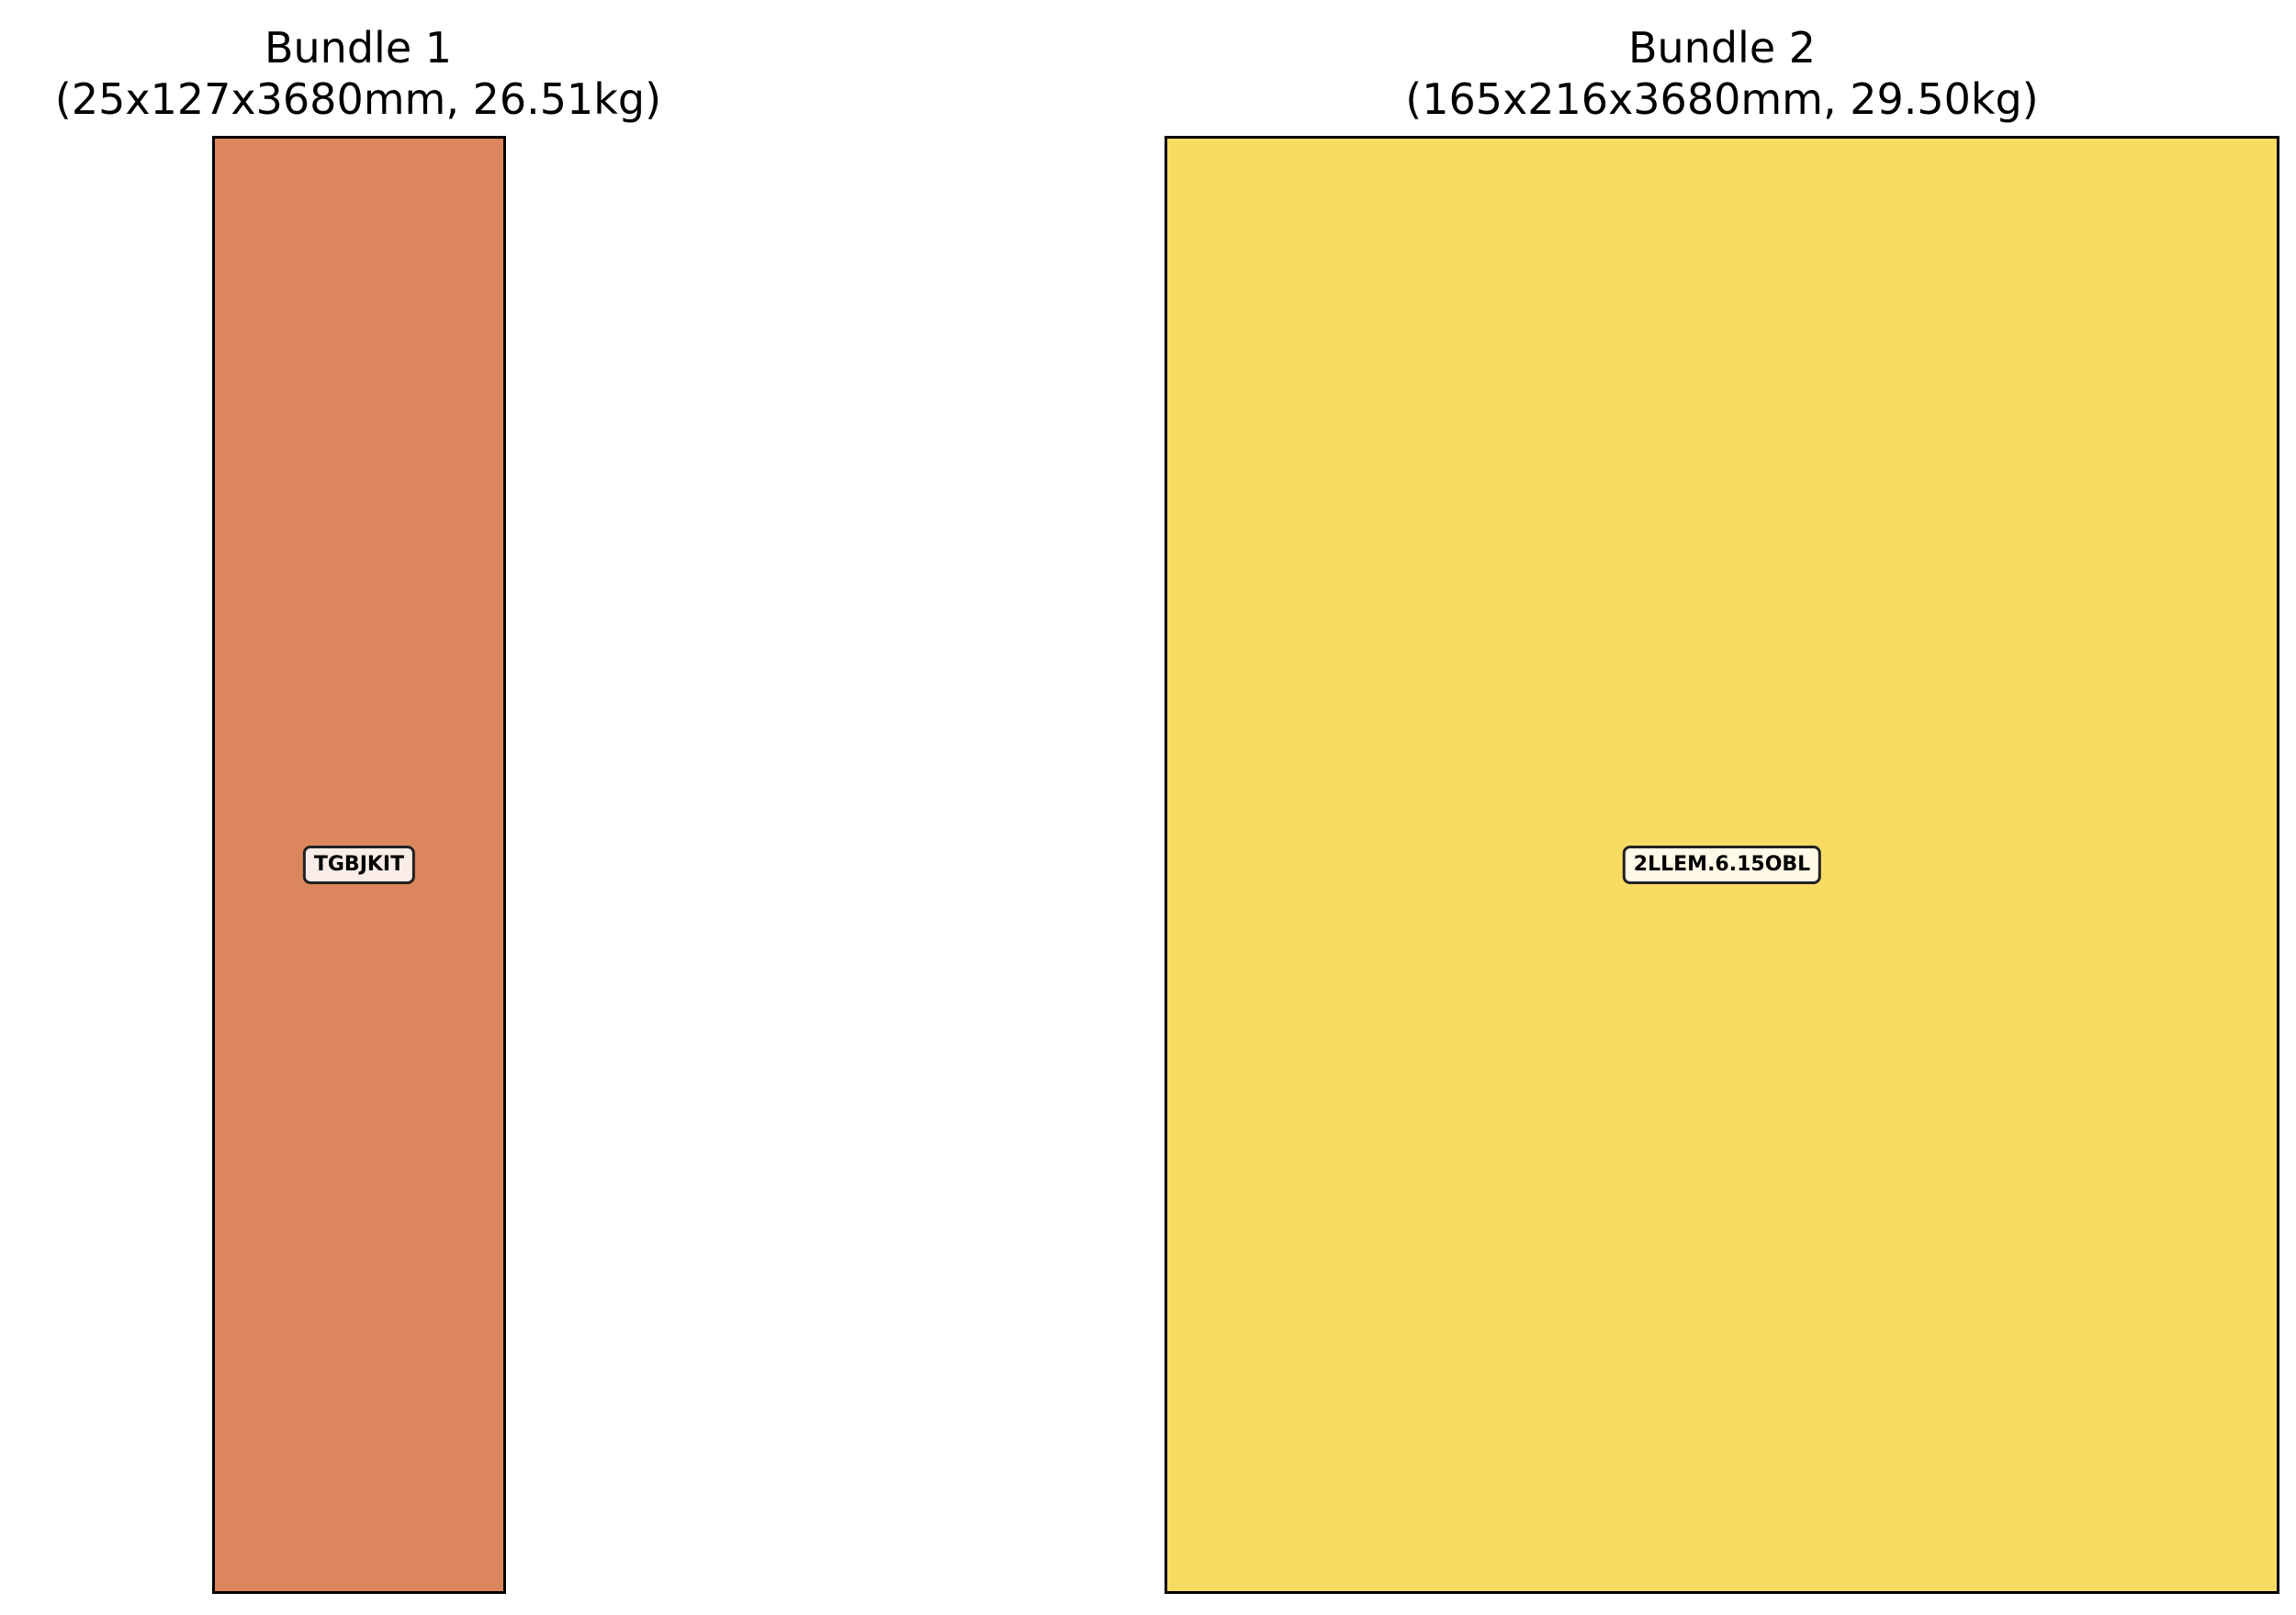 Image resolution: width=2296 pixels, height=1615 pixels. What do you see at coordinates (1722, 99) in the screenshot?
I see `bundle-2-dimensions: (165x216x3680mm, 29.50kg)` at bounding box center [1722, 99].